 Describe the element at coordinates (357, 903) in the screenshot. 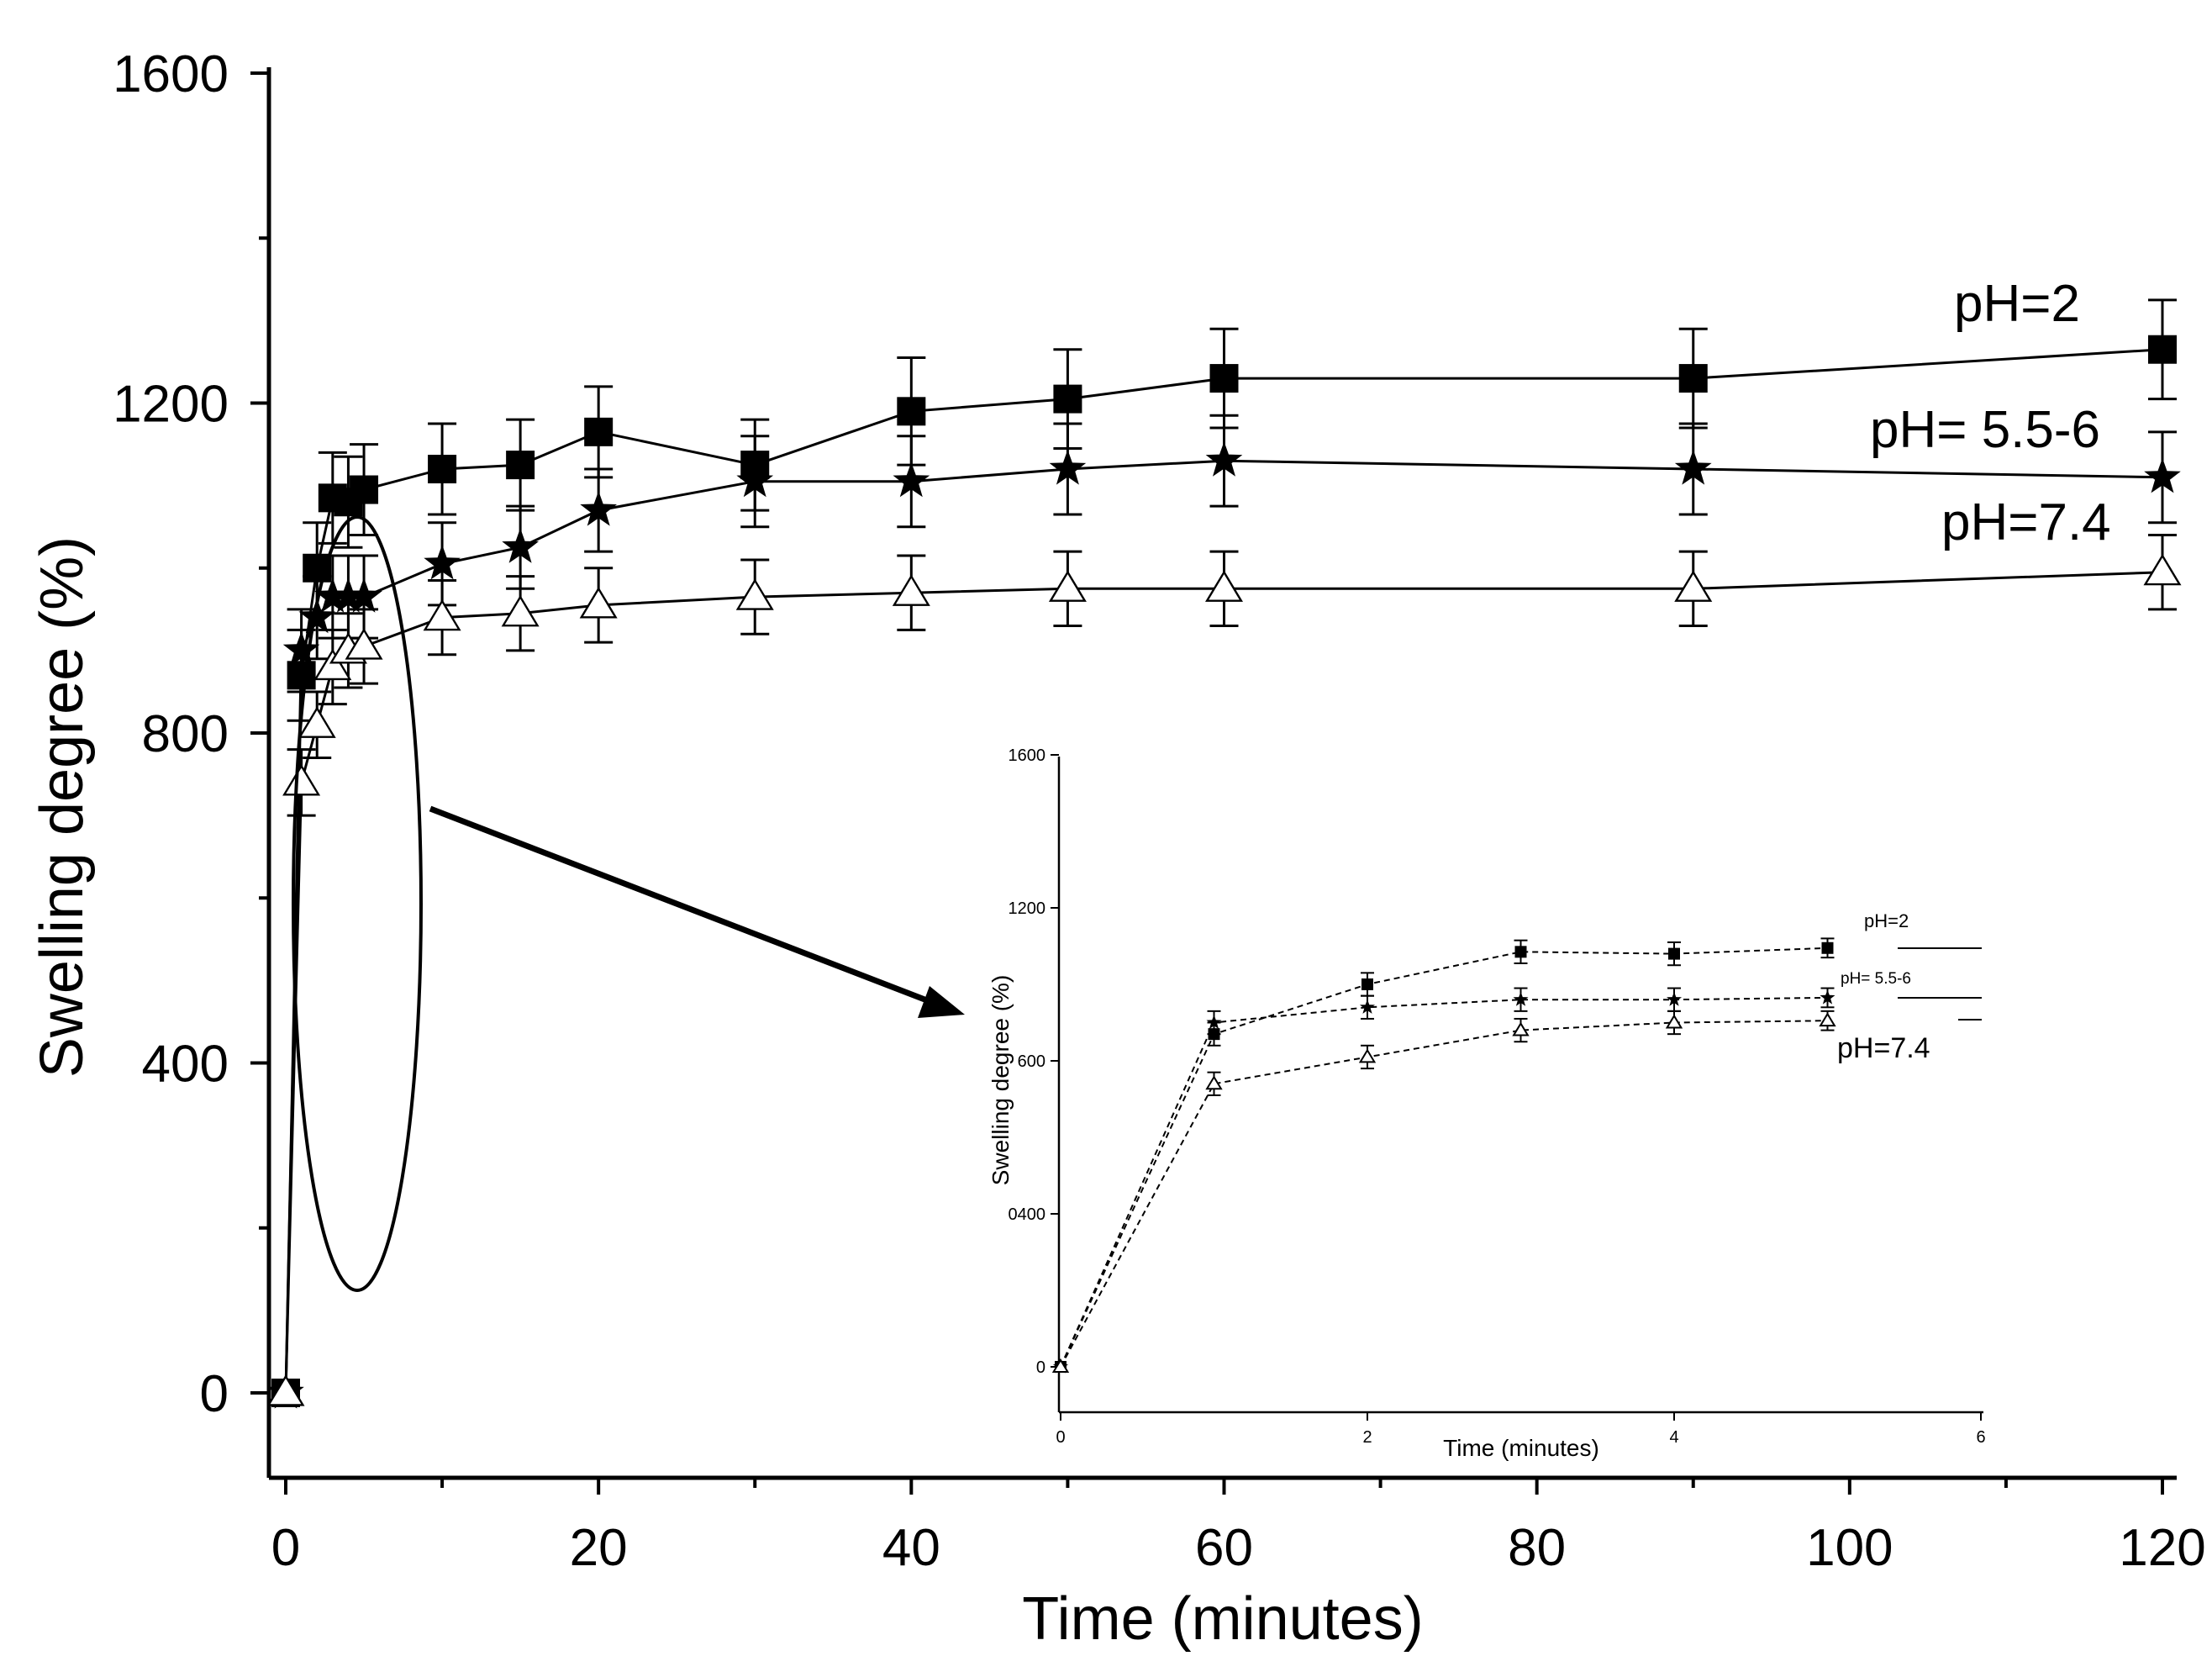

I see `zoom-ellipse` at that location.